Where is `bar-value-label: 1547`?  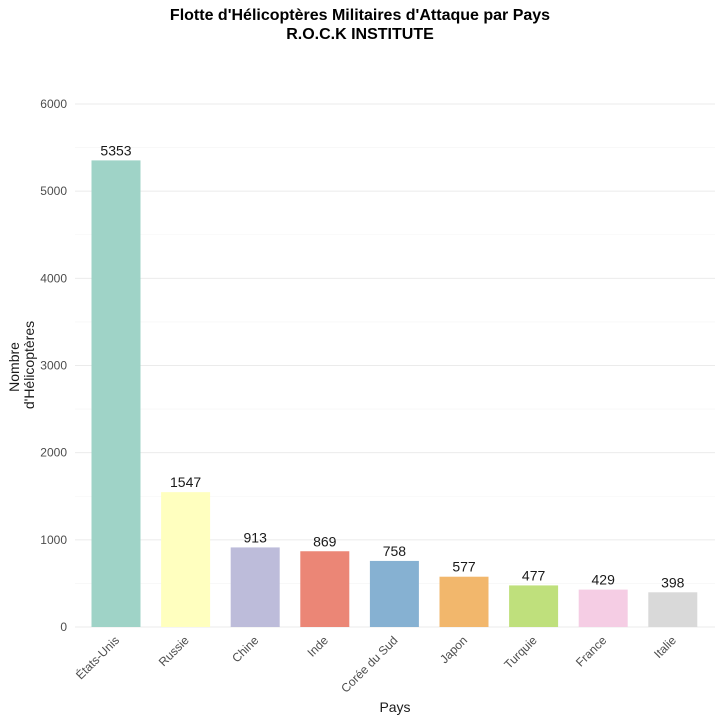 bar-value-label: 1547 is located at coordinates (185, 482).